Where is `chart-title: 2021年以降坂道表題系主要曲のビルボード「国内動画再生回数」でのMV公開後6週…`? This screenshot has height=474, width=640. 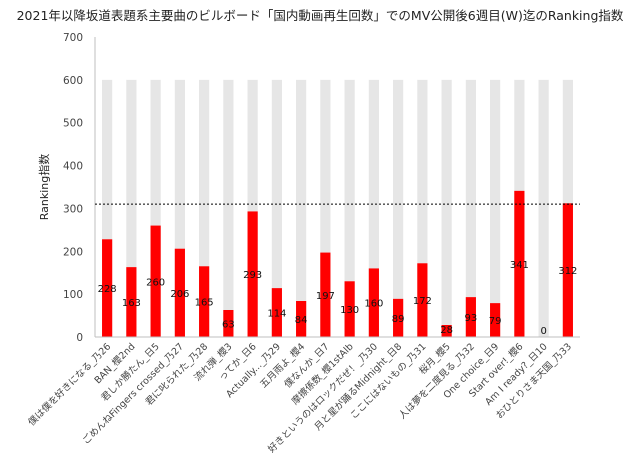 chart-title: 2021年以降坂道表題系主要曲のビルボード「国内動画再生回数」でのMV公開後6週… is located at coordinates (320, 15).